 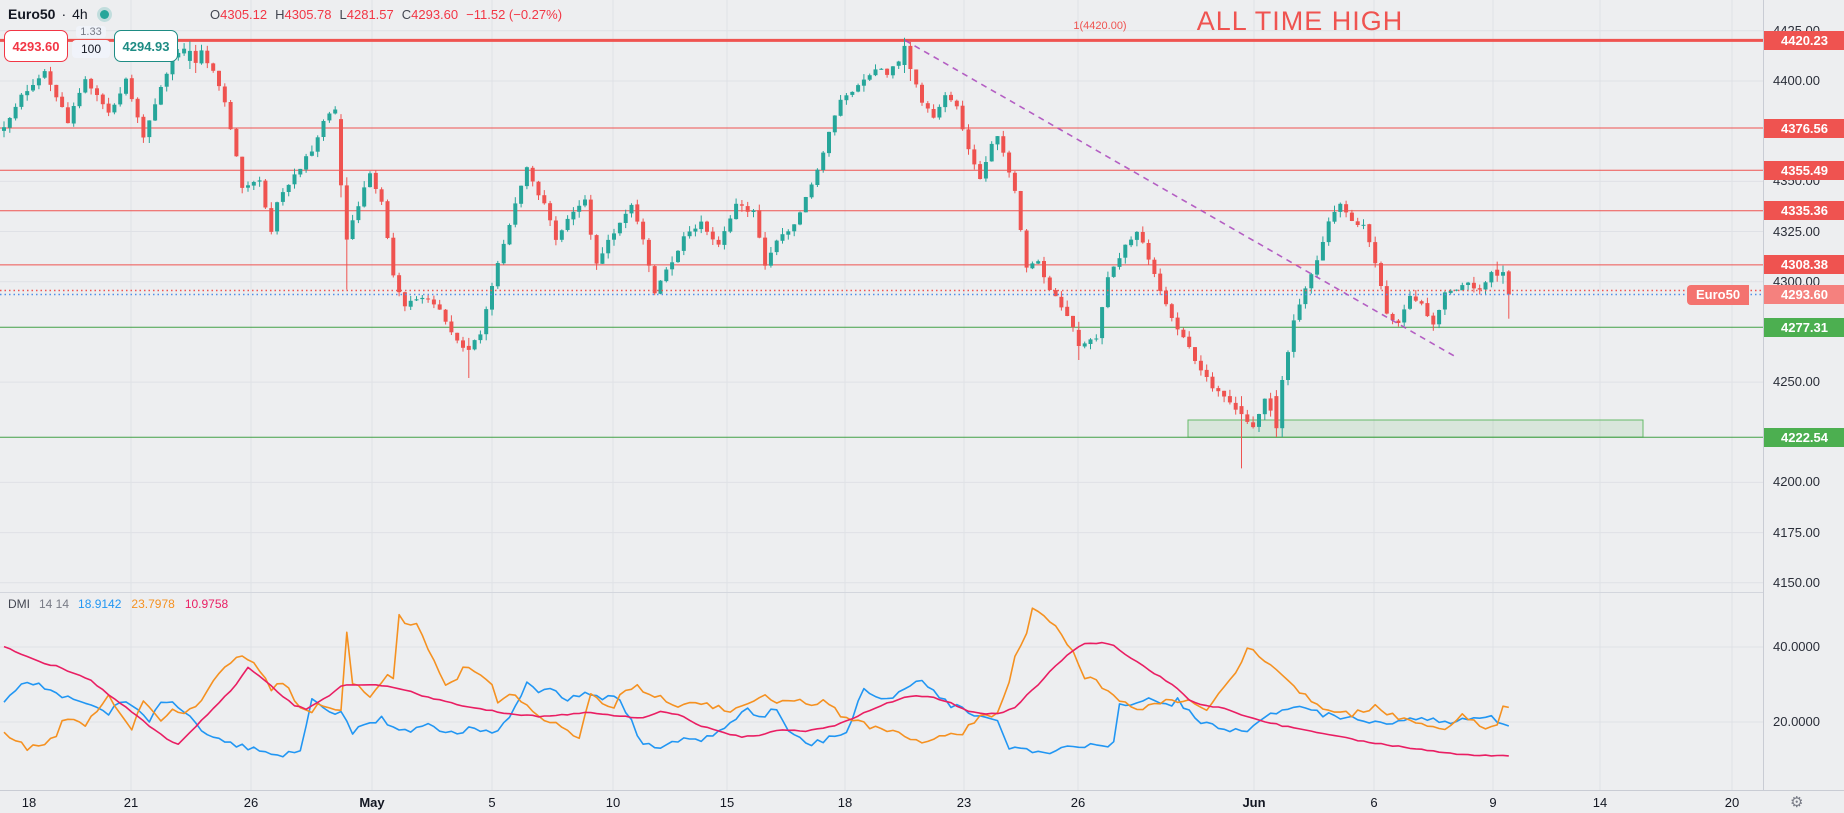 What do you see at coordinates (100, 604) in the screenshot?
I see `dmi-value: 18.9142` at bounding box center [100, 604].